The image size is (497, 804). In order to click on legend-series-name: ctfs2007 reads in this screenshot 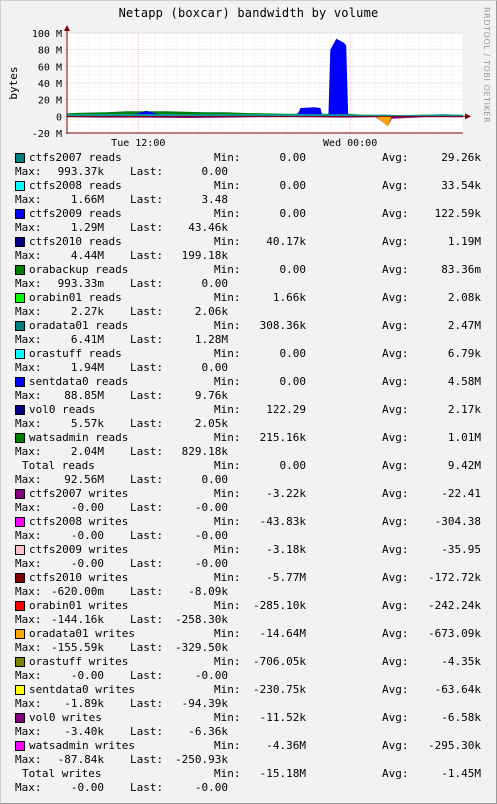, I will do `click(75, 157)`.